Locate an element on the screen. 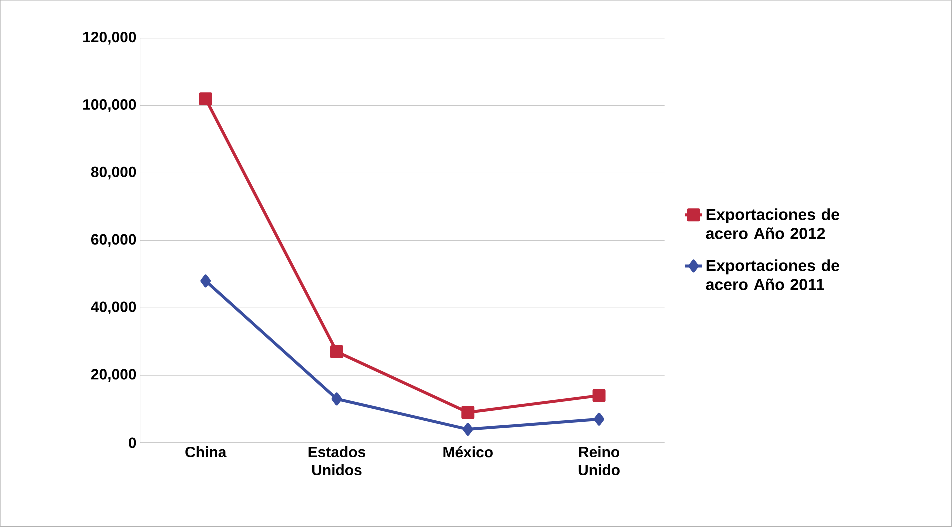  y-tick-label: 60,000 is located at coordinates (113, 240).